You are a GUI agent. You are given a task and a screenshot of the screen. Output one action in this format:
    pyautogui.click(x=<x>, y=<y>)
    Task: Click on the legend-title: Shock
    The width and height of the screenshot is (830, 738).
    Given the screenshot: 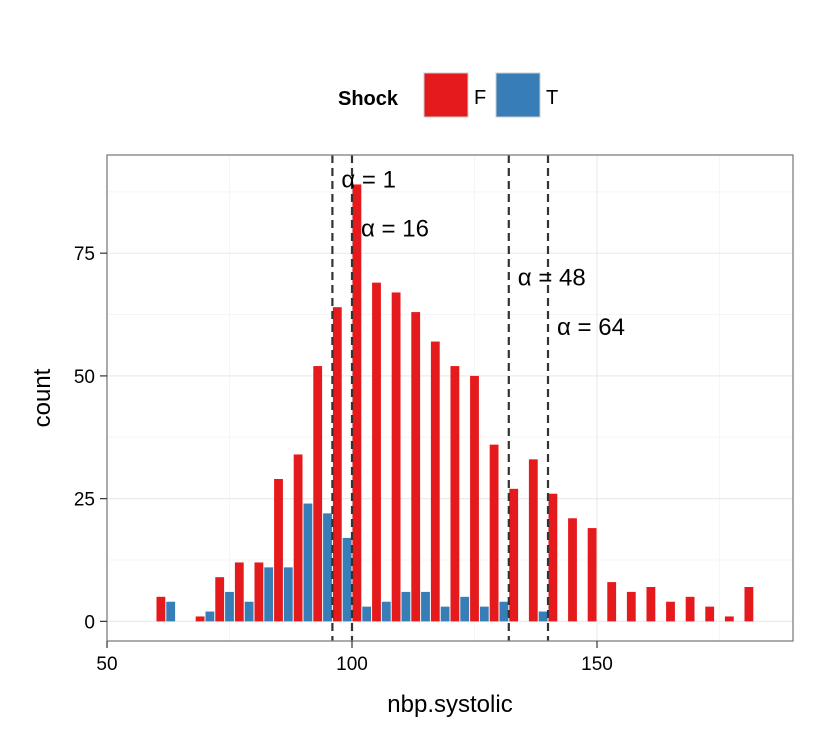 What is the action you would take?
    pyautogui.click(x=368, y=99)
    